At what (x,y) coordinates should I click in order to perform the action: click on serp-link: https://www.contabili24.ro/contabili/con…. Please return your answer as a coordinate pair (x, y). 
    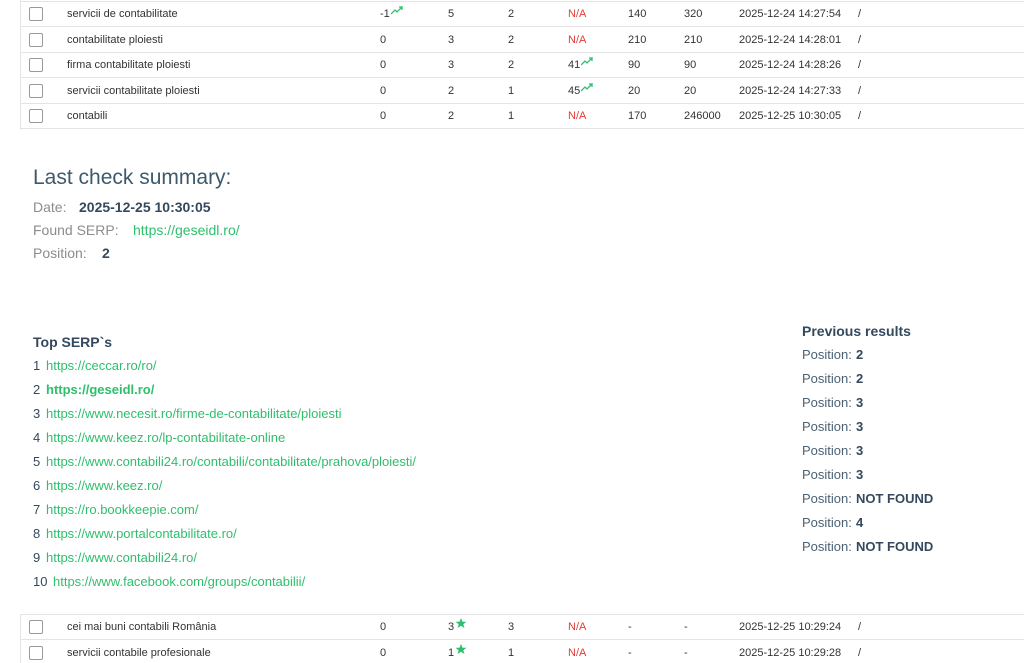
    Looking at the image, I should click on (231, 461).